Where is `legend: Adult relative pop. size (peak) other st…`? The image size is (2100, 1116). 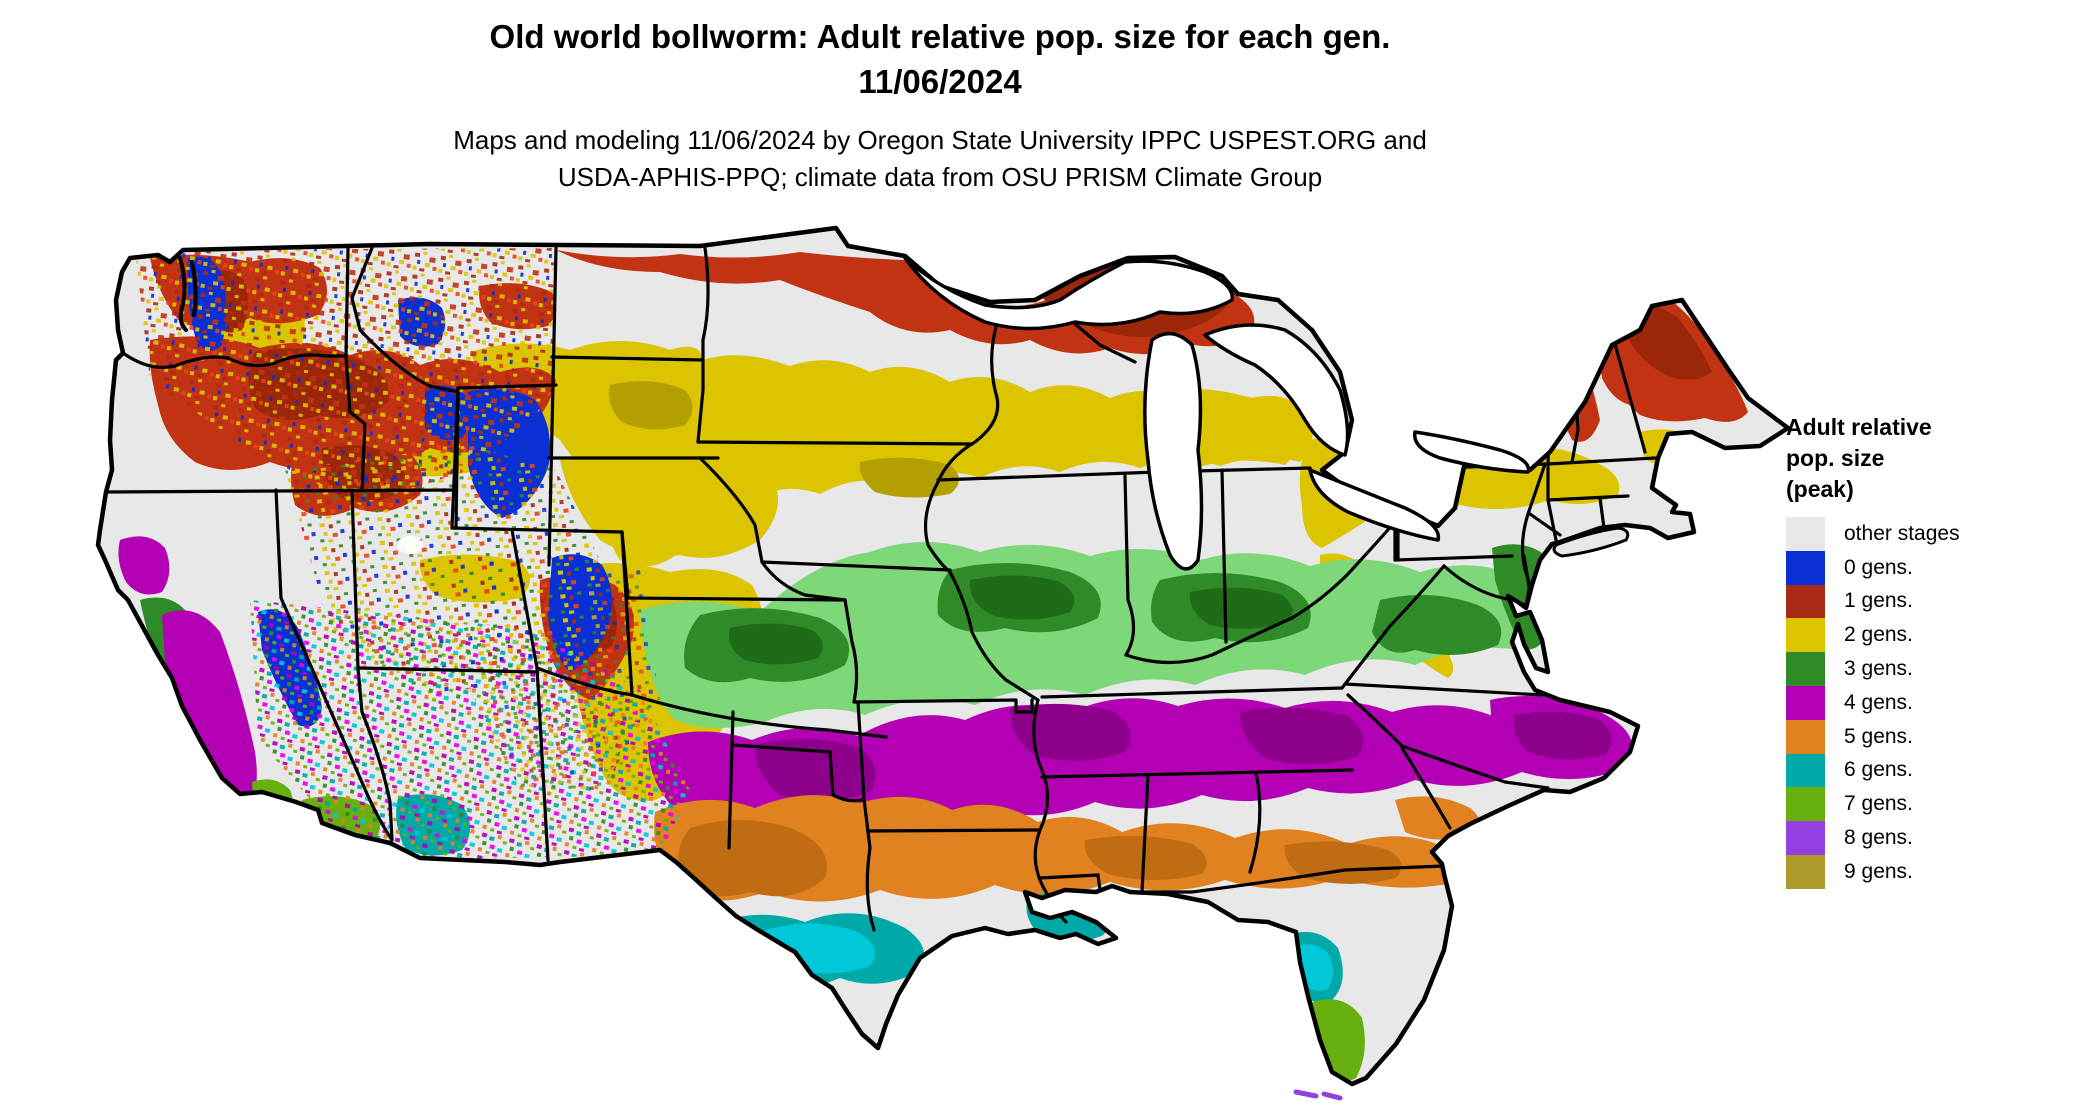
legend: Adult relative pop. size (peak) other st… is located at coordinates (1936, 650).